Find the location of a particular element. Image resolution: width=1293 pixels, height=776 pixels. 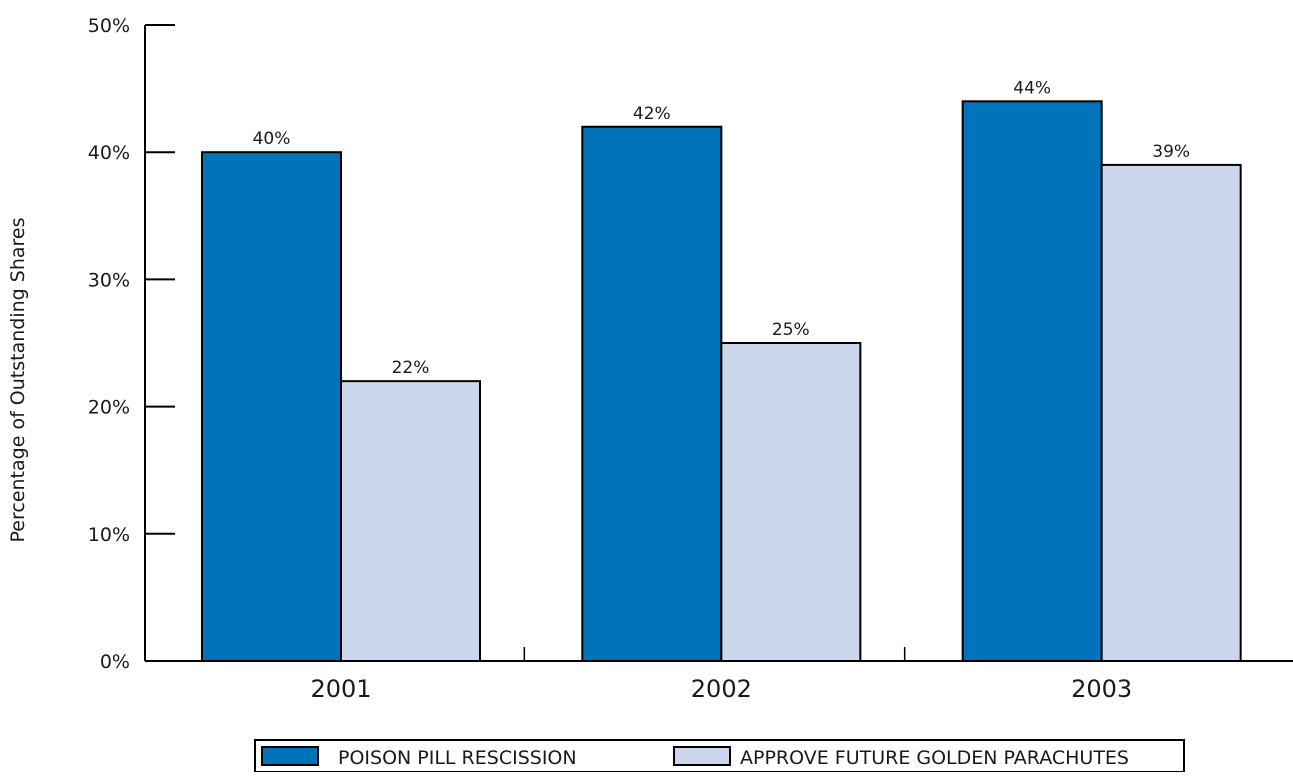

x-category-label: 2003 is located at coordinates (1101, 689).